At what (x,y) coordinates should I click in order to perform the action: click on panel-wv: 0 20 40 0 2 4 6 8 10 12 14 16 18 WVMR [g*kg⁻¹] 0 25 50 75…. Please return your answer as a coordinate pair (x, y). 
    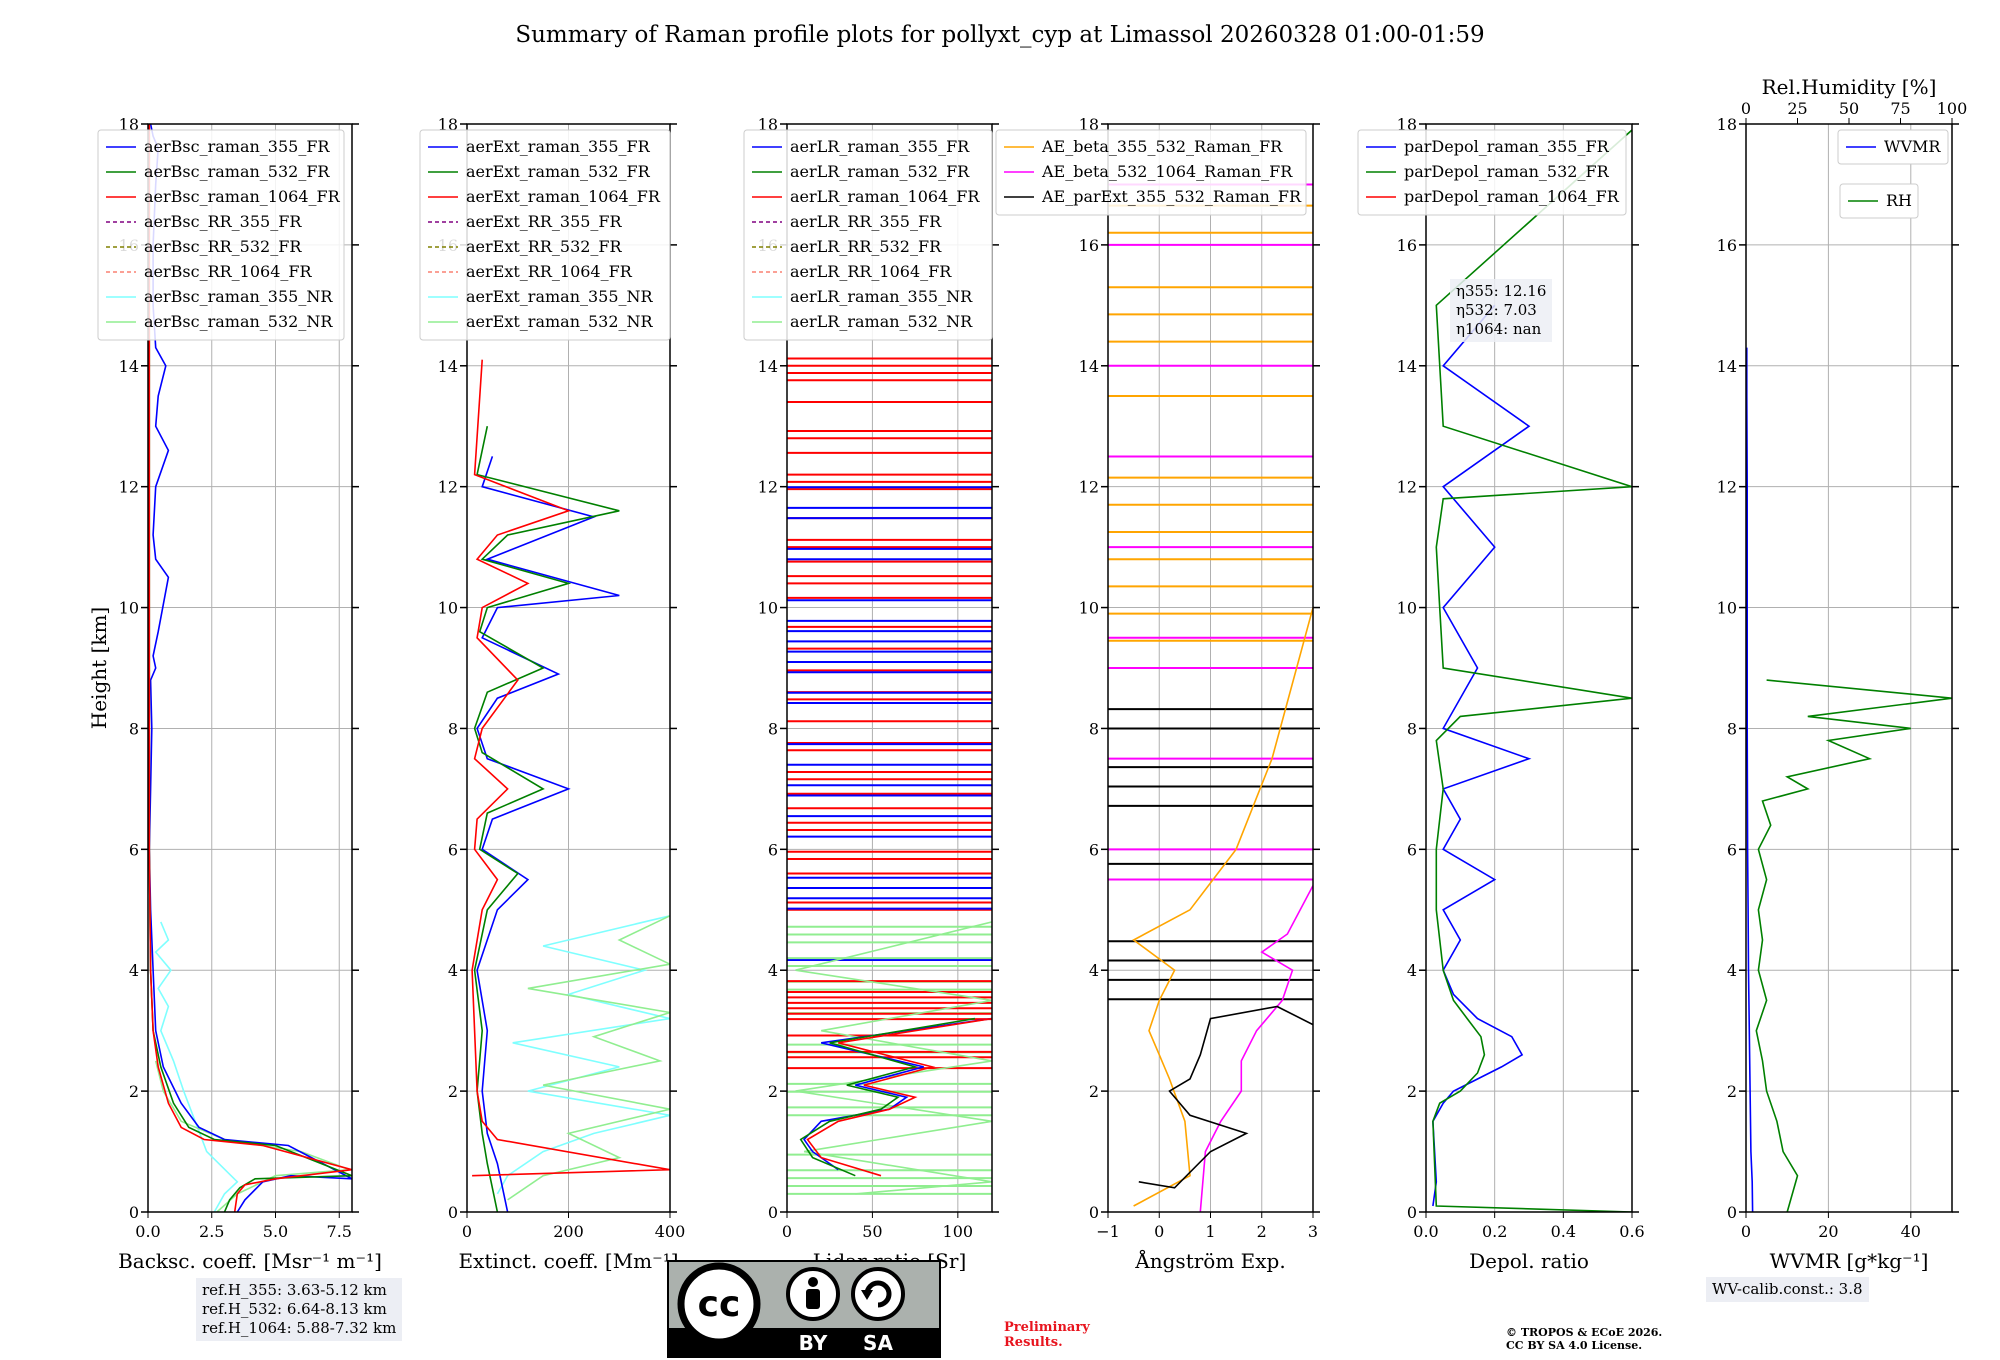
    Looking at the image, I should click on (1842, 674).